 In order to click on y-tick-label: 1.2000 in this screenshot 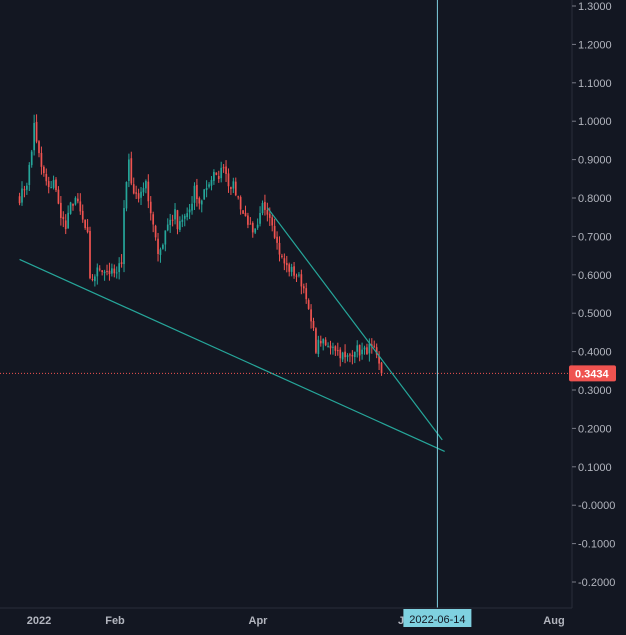, I will do `click(595, 45)`.